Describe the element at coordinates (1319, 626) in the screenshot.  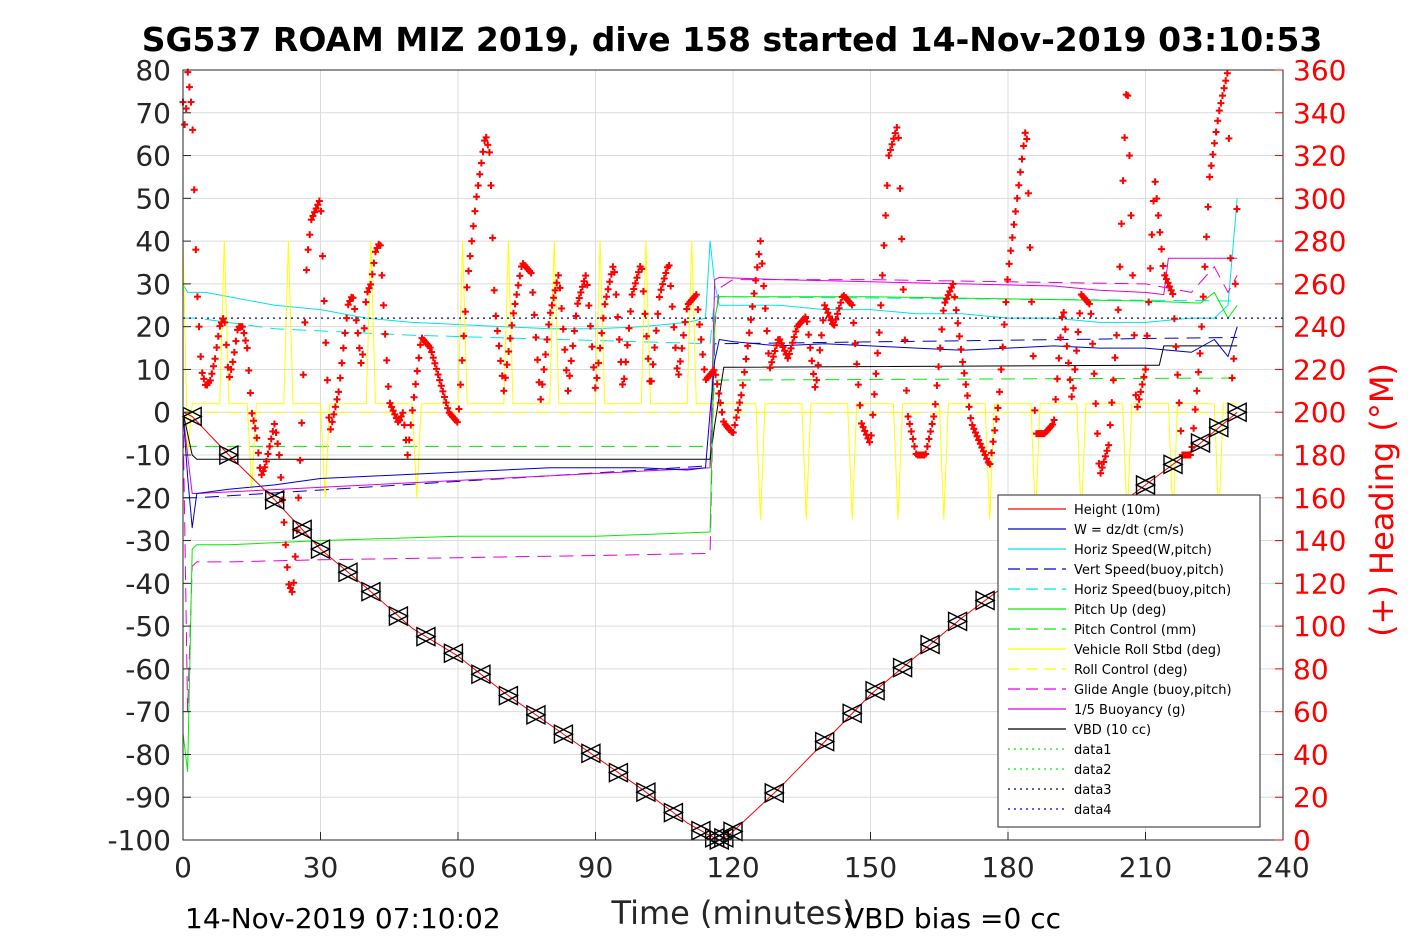
I see `y-right-tick-label: 100` at that location.